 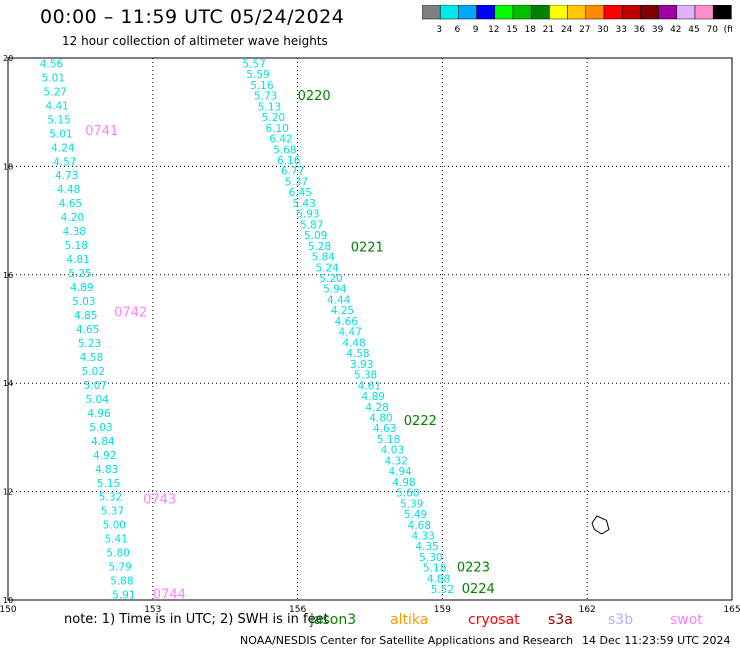 What do you see at coordinates (289, 161) in the screenshot?
I see `wave-height-label: 6.16` at bounding box center [289, 161].